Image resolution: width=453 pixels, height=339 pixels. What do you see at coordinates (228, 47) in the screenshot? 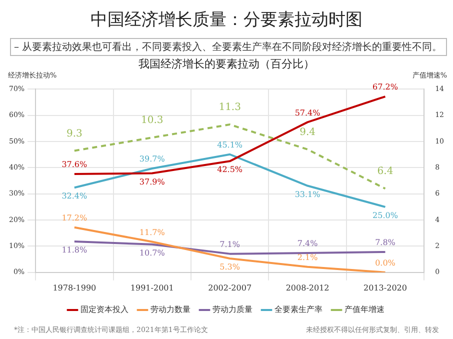
I see `text: – 从要素拉动效果也可看出，不同要素投入、全要素生产率在不同阶段对经济增长的重要性不同。` at bounding box center [228, 47].